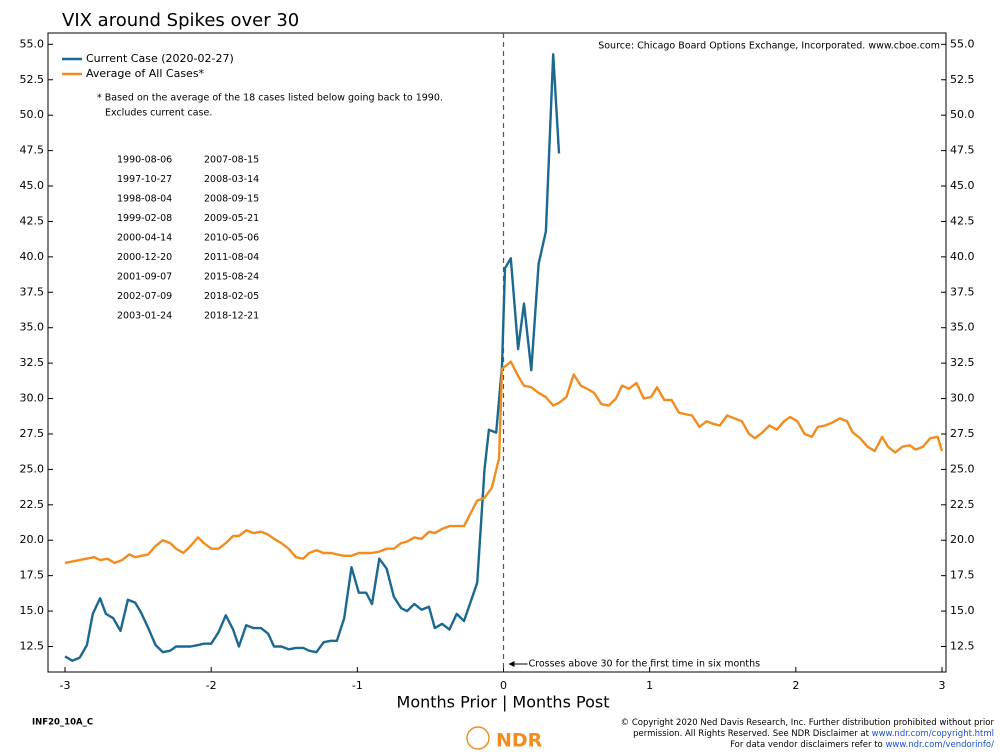 The image size is (1000, 754). I want to click on case-date: 2008-09-15, so click(231, 199).